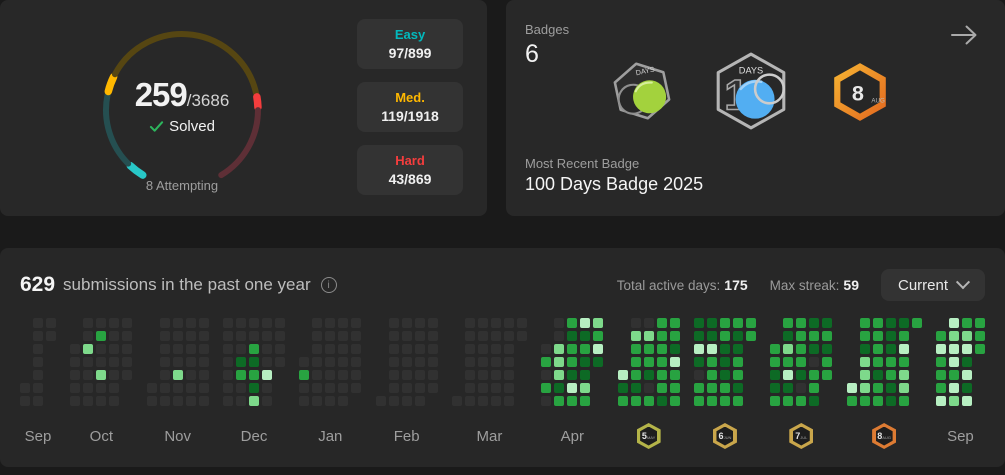 The width and height of the screenshot is (1005, 475). Describe the element at coordinates (410, 107) in the screenshot. I see `medium-stat-box: Med. 119/1918` at that location.